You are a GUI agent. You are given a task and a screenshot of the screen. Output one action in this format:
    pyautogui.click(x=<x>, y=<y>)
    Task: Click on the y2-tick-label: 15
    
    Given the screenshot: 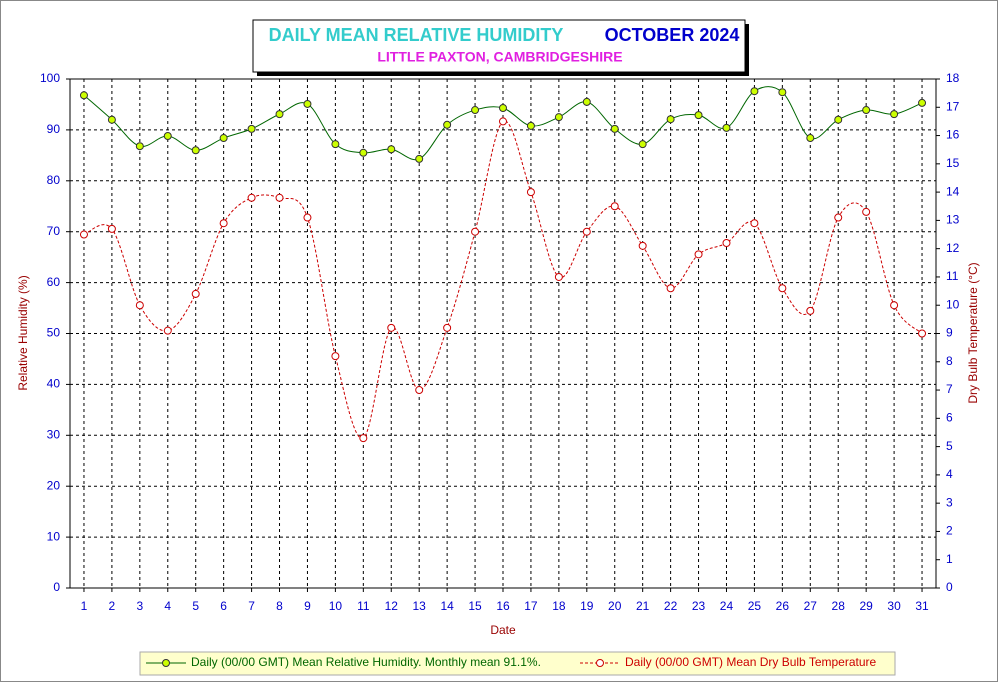 What is the action you would take?
    pyautogui.click(x=953, y=163)
    